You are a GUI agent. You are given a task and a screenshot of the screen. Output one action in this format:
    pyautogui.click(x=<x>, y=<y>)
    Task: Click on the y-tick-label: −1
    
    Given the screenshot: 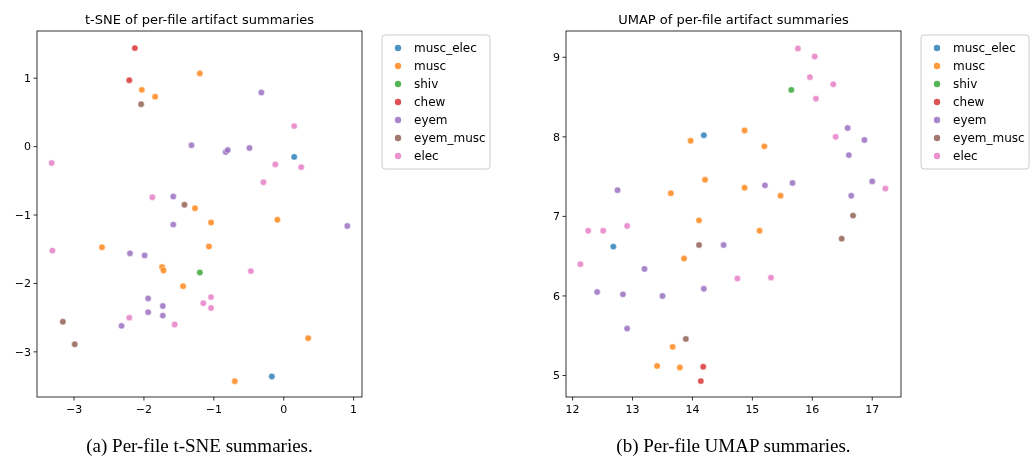 What is the action you would take?
    pyautogui.click(x=22, y=215)
    